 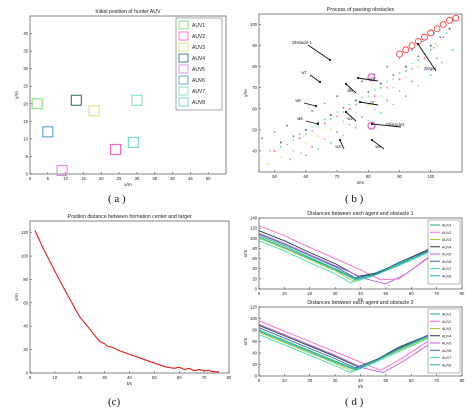 I want to click on x-tick-label: 40, so click(x=360, y=293).